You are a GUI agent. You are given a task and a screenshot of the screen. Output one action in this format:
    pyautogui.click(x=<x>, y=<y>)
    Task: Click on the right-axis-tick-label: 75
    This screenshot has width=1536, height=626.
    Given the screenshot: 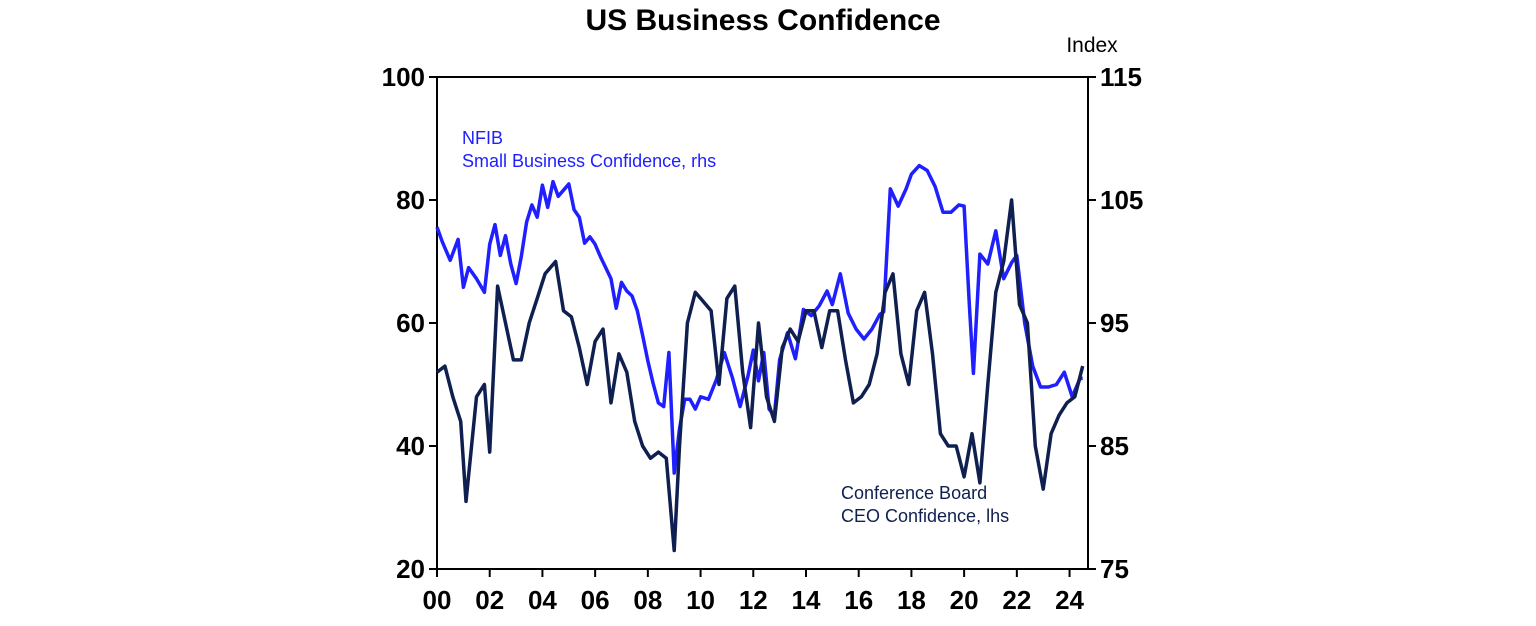 What is the action you would take?
    pyautogui.click(x=1114, y=569)
    